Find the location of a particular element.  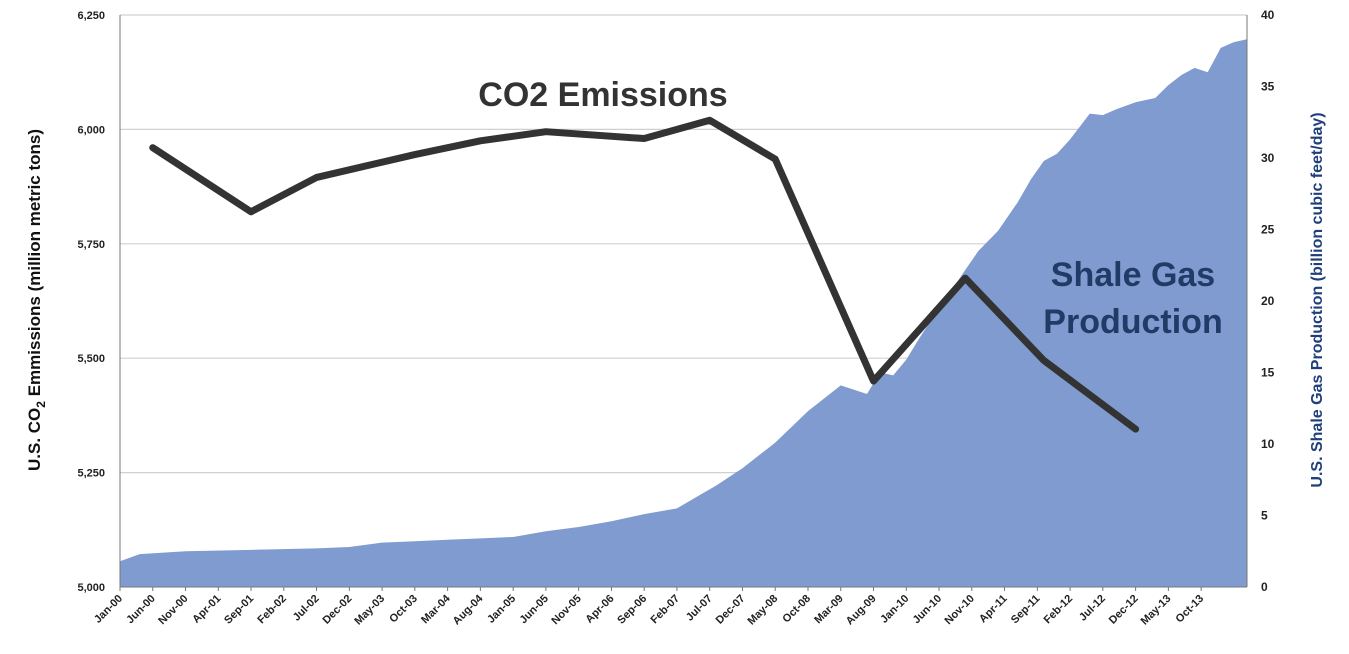

x-tick-label: Nov-00 is located at coordinates (173, 610).